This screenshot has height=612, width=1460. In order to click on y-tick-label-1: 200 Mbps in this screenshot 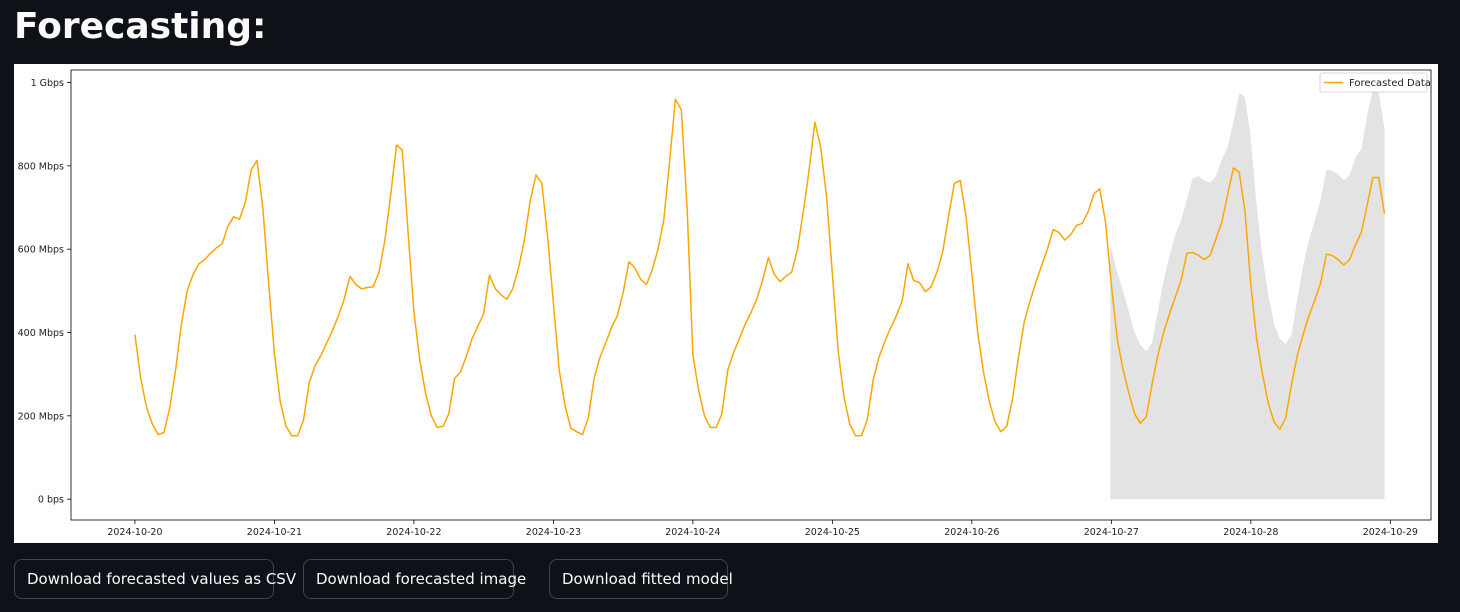, I will do `click(41, 416)`.